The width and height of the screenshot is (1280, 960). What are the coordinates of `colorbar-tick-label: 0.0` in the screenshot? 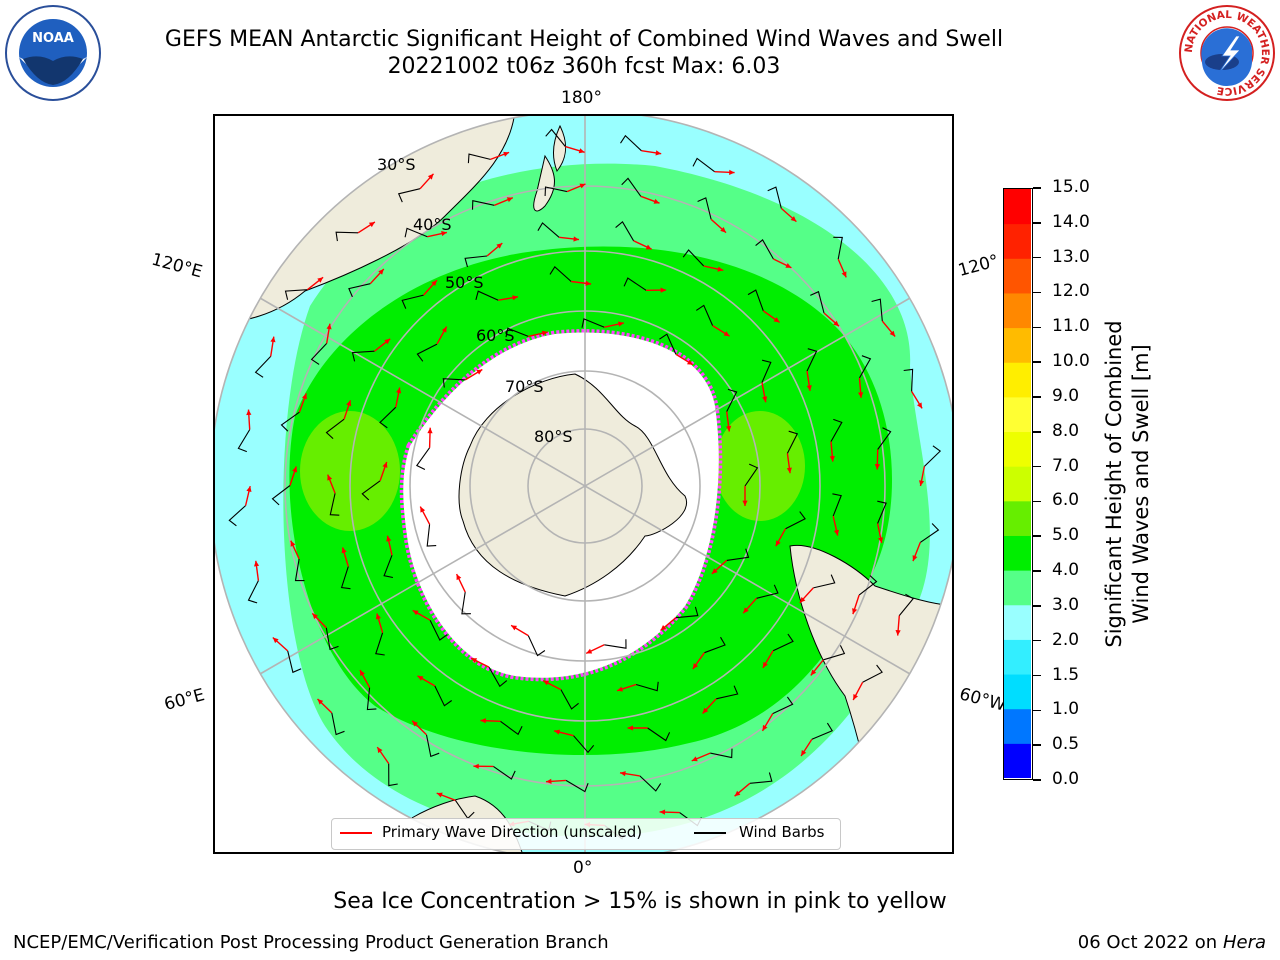 It's located at (1066, 779).